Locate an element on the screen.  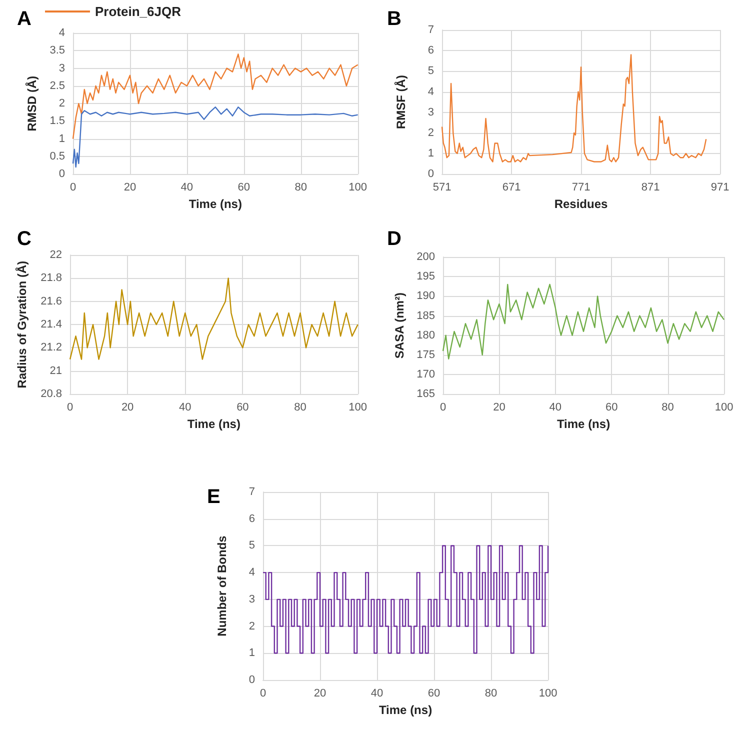
y-axis-title: Number of Bonds is located at coordinates (222, 585).